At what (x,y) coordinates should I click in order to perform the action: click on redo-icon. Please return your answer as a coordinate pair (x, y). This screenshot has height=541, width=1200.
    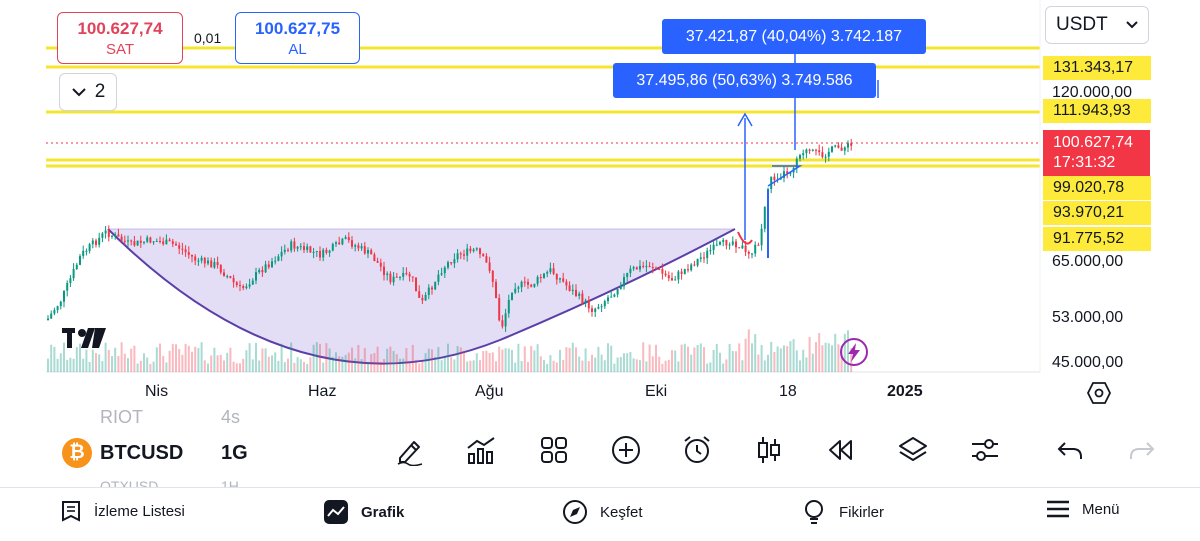
    Looking at the image, I should click on (1142, 450).